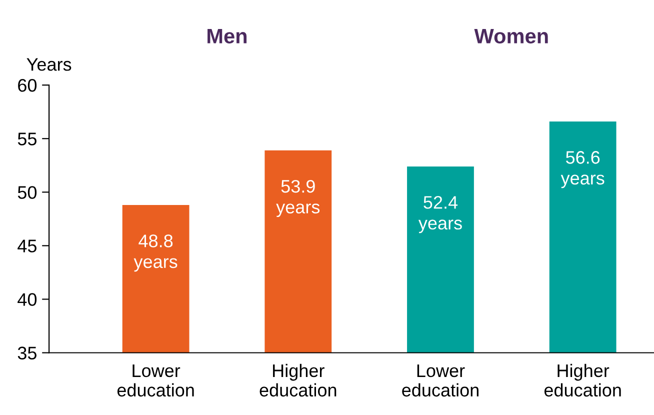 This screenshot has width=654, height=415. I want to click on y-tick-label: 55, so click(27, 139).